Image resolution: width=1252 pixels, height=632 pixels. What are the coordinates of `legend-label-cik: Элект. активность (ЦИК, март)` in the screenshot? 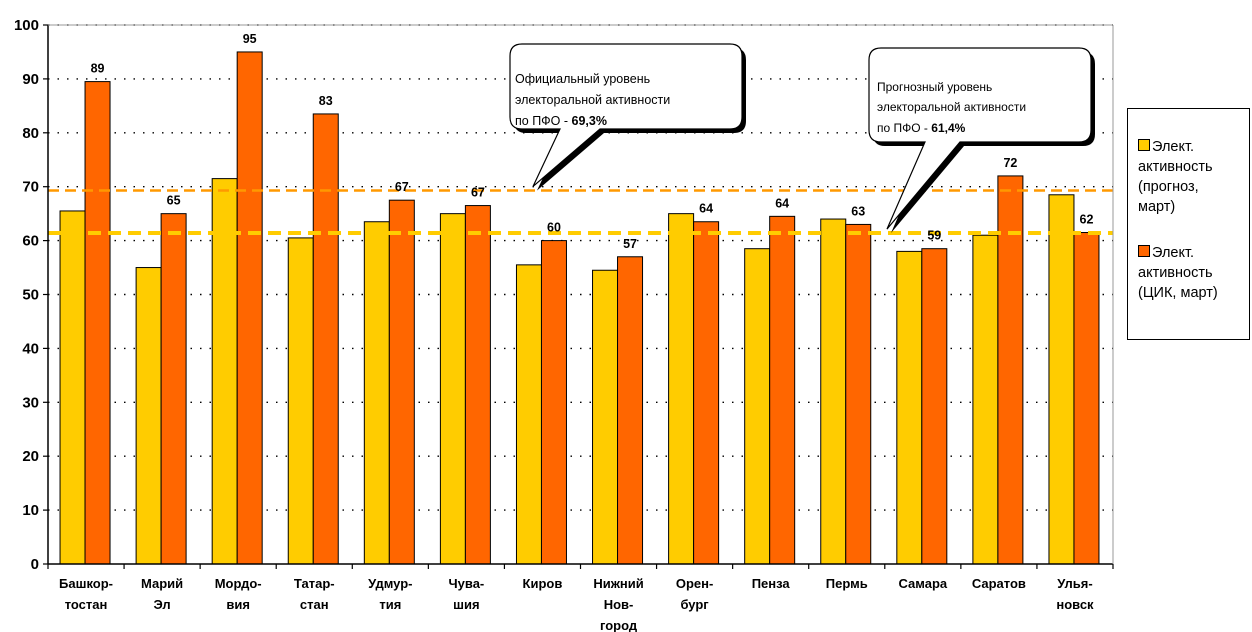 It's located at (1178, 273).